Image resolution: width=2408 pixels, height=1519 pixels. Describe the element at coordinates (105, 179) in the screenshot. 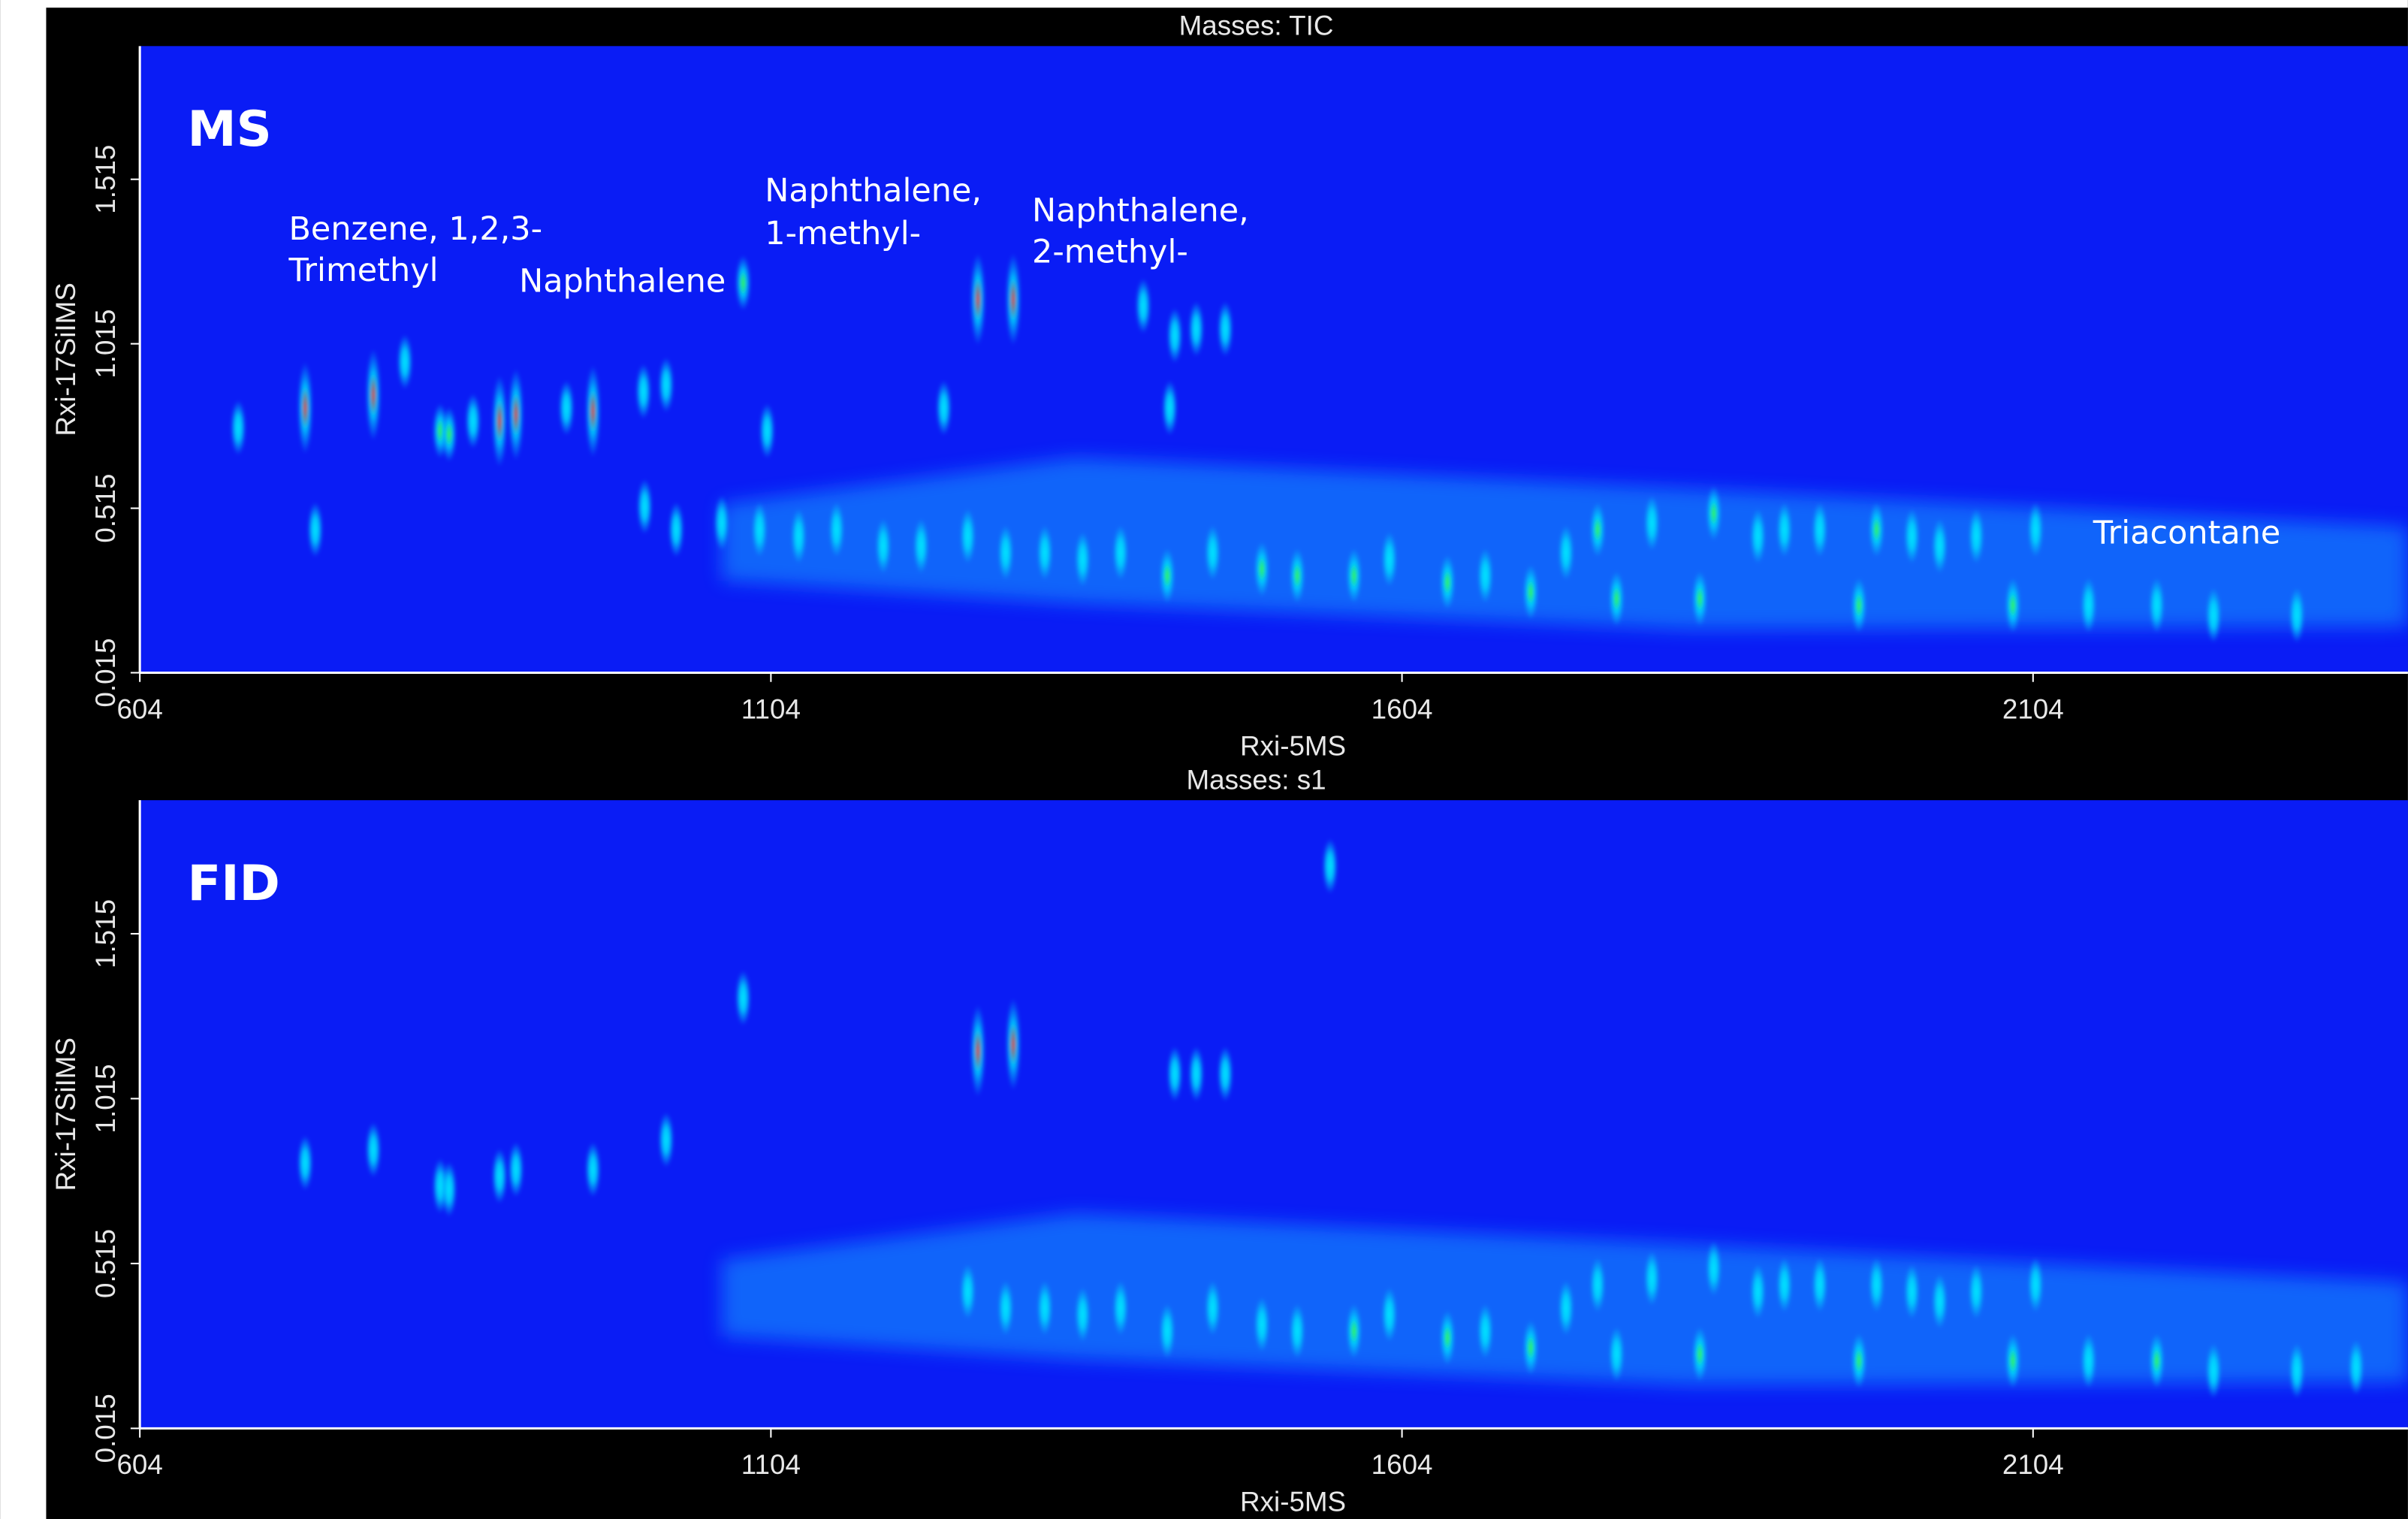

I see `y-tick-label: 1.515` at that location.